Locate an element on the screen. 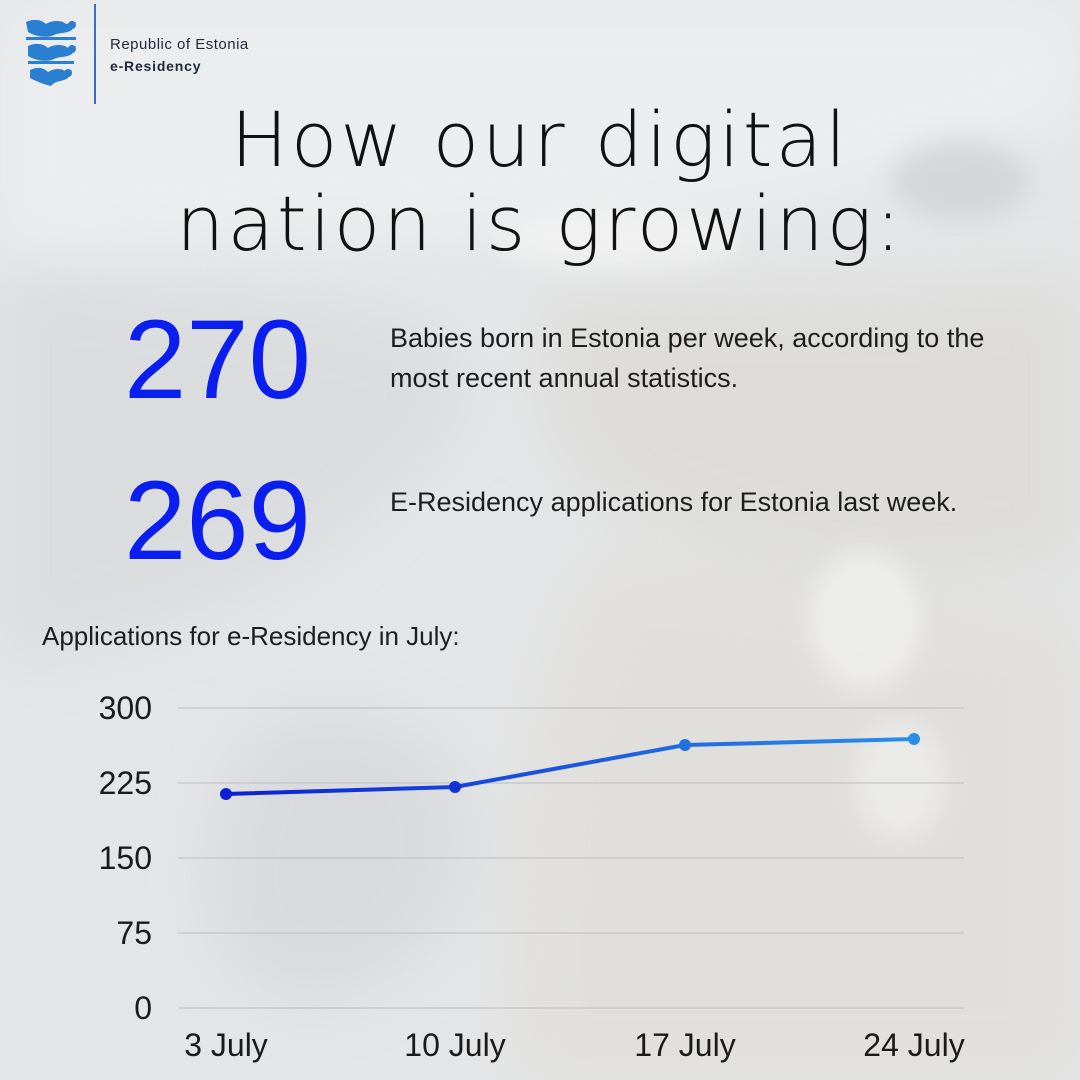 The height and width of the screenshot is (1080, 1080). stat-number-applications: 269 is located at coordinates (217, 520).